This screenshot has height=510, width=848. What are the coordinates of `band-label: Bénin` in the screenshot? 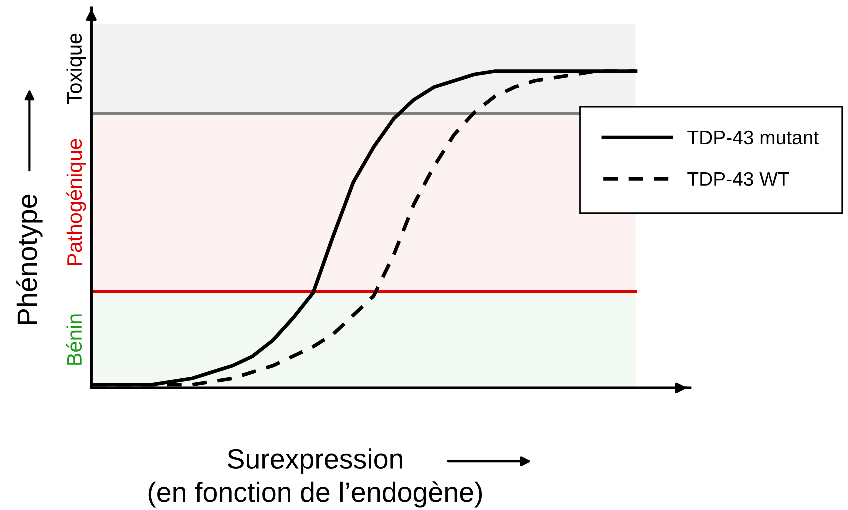 It's located at (74, 339).